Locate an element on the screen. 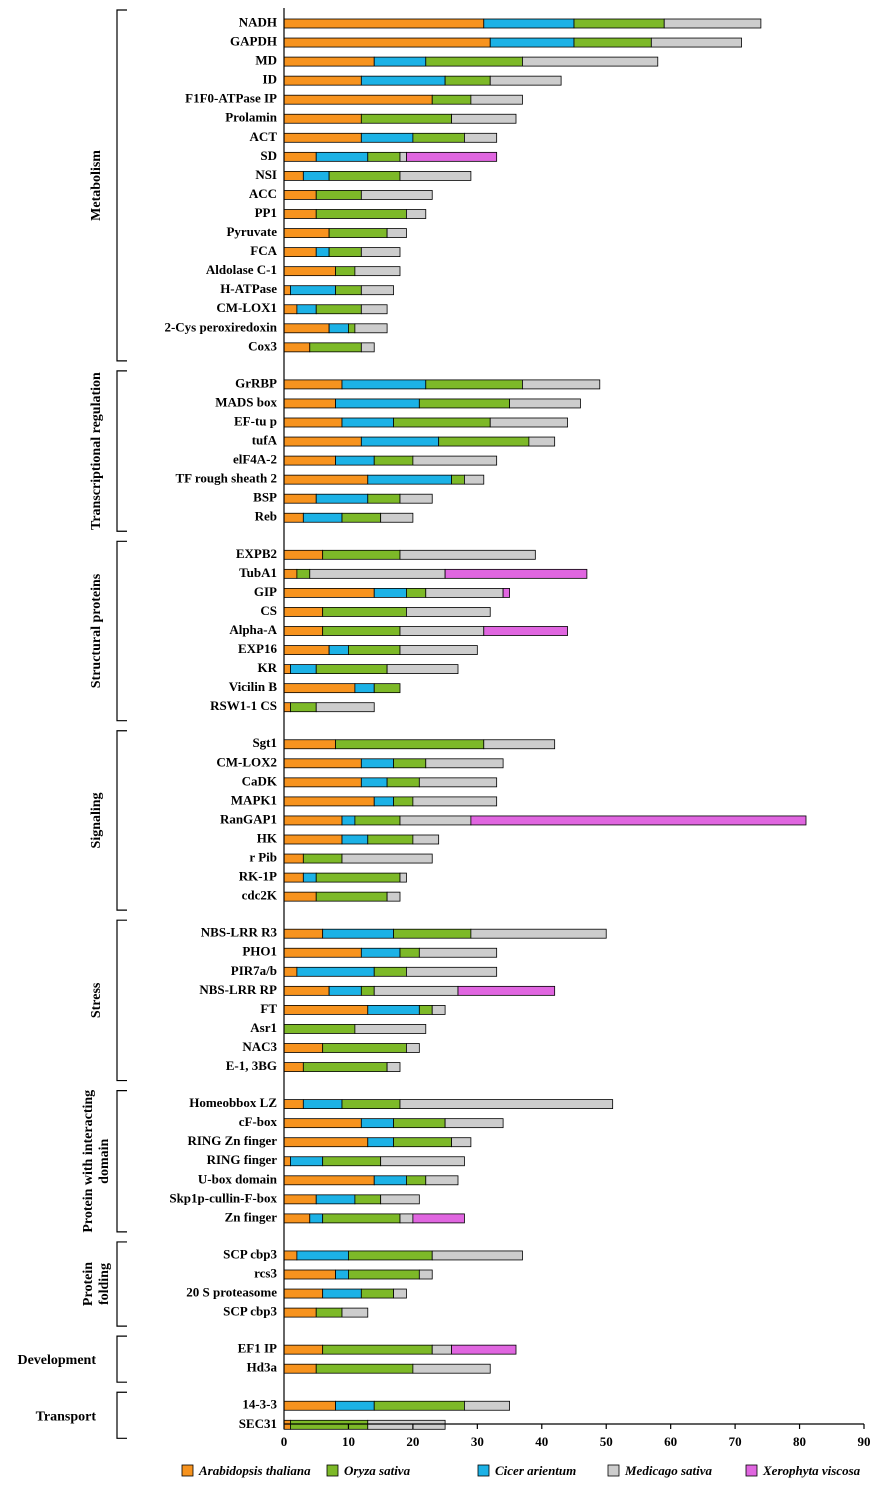  bar-nac3-4-6-seg-oryza-sativa is located at coordinates (364, 1048).